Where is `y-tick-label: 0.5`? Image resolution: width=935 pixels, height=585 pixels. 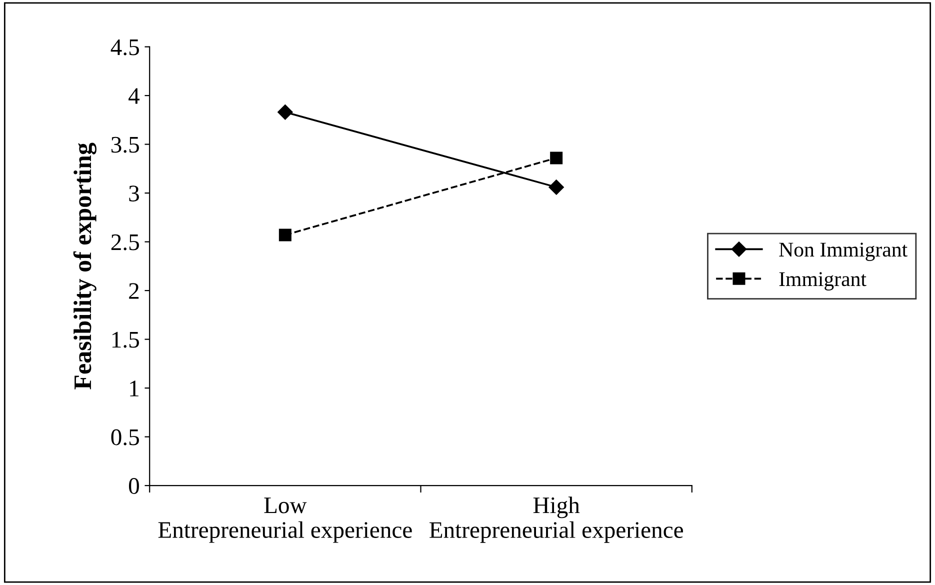 y-tick-label: 0.5 is located at coordinates (125, 437).